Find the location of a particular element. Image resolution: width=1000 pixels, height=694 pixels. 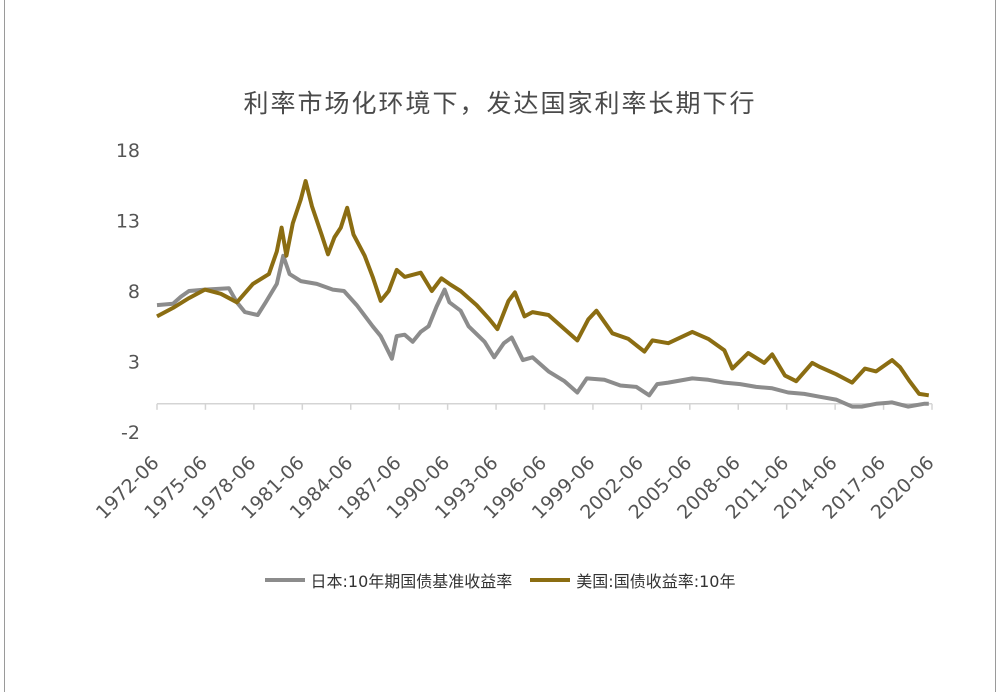

legend: 日本:10年期国债基准收益率 美国:国债收益率:10年 is located at coordinates (500, 580).